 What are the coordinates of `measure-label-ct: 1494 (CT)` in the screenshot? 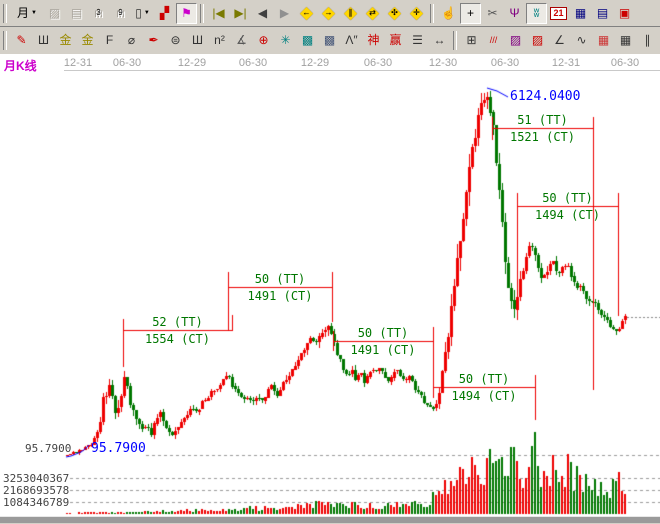 It's located at (567, 215).